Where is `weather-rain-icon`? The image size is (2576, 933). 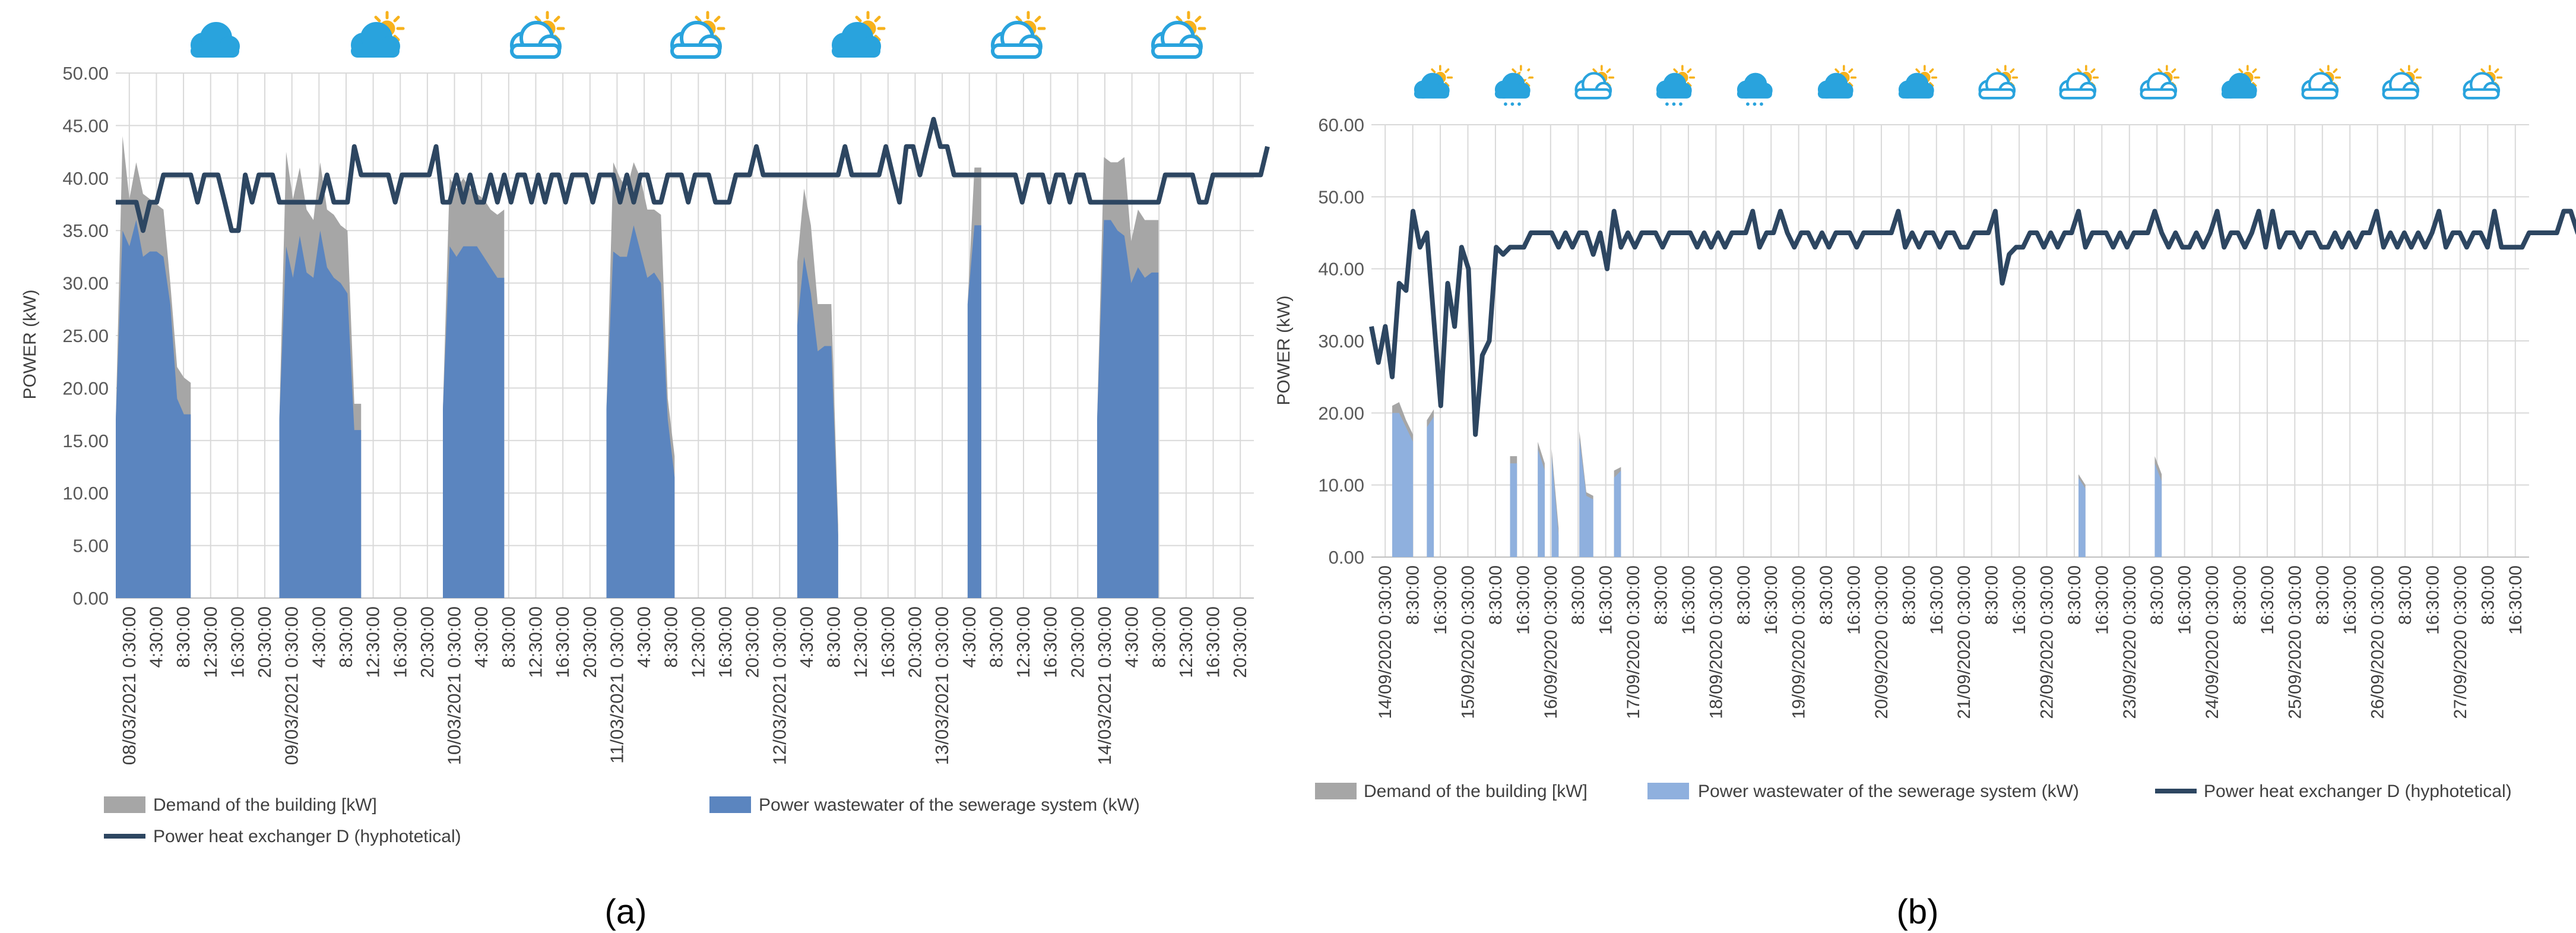
weather-rain-icon is located at coordinates (1755, 89).